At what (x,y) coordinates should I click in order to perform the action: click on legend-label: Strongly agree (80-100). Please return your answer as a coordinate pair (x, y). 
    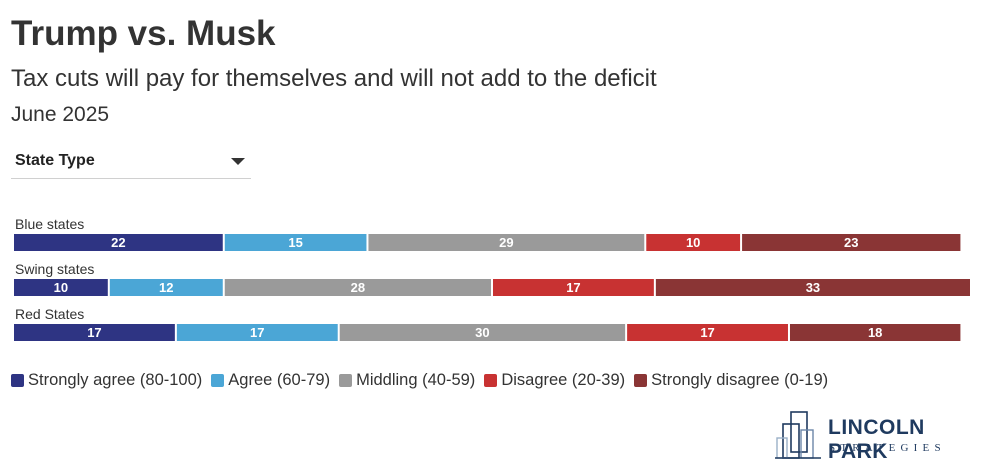
    Looking at the image, I should click on (115, 380).